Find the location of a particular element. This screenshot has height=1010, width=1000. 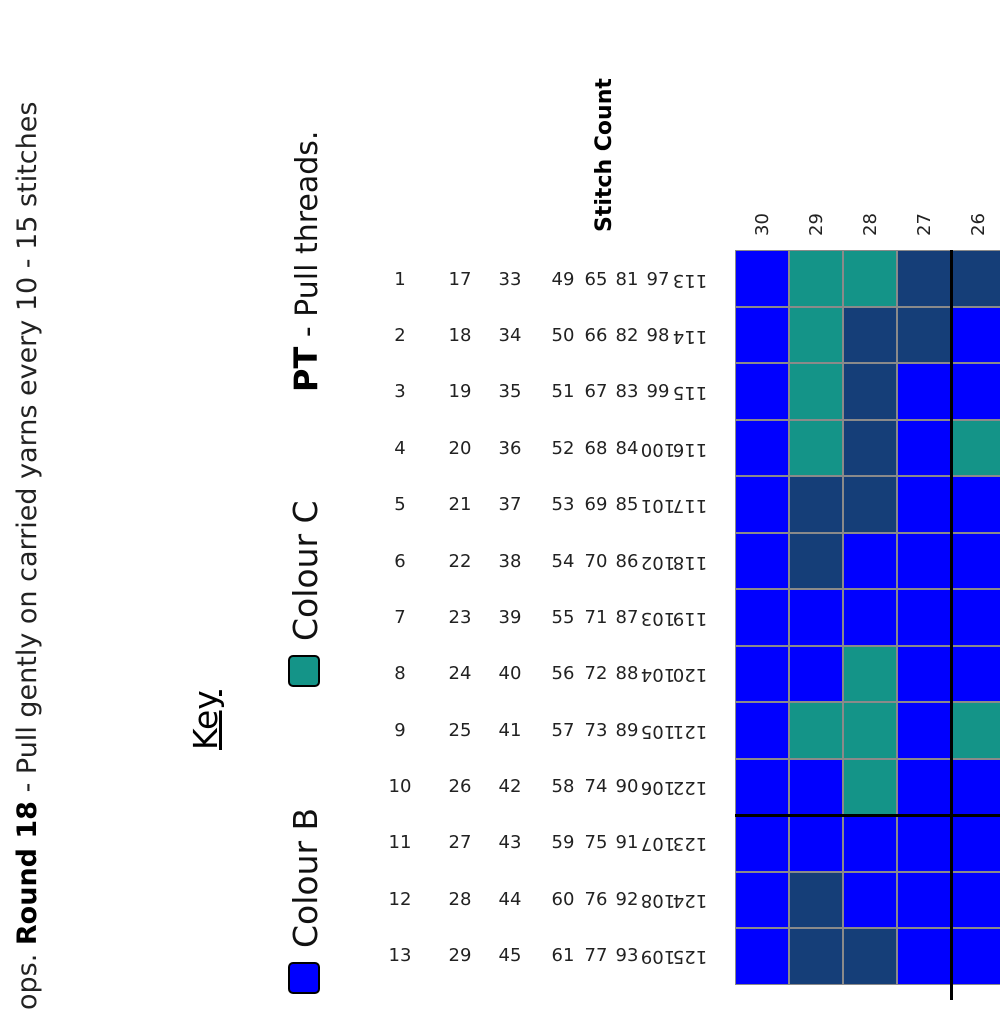

stitch-count-number: 97 is located at coordinates (658, 279).